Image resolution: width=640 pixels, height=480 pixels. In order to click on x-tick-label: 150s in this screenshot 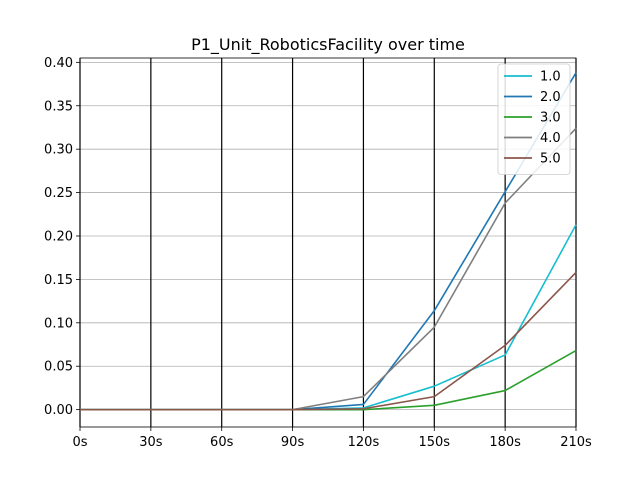, I will do `click(434, 442)`.